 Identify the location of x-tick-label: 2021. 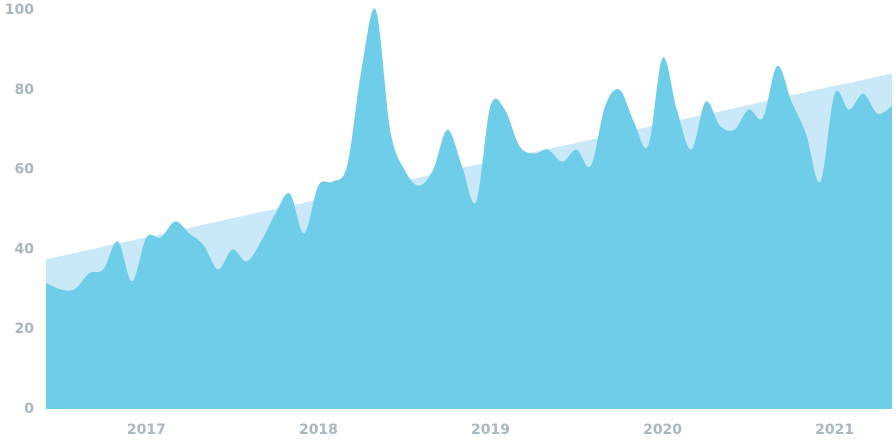
(834, 430).